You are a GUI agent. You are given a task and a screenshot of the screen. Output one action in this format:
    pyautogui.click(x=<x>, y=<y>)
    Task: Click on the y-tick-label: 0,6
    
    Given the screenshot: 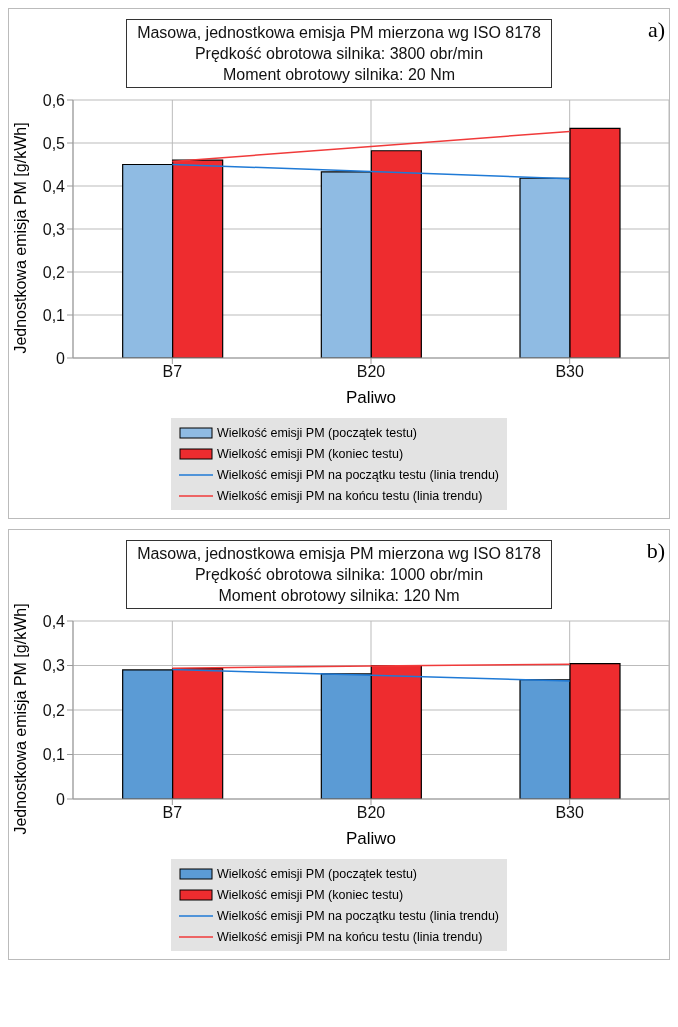 What is the action you would take?
    pyautogui.click(x=54, y=100)
    